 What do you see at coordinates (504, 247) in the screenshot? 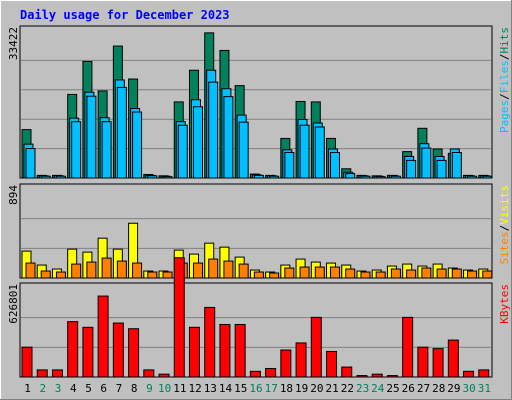
I see `legend-part: Sites` at bounding box center [504, 247].